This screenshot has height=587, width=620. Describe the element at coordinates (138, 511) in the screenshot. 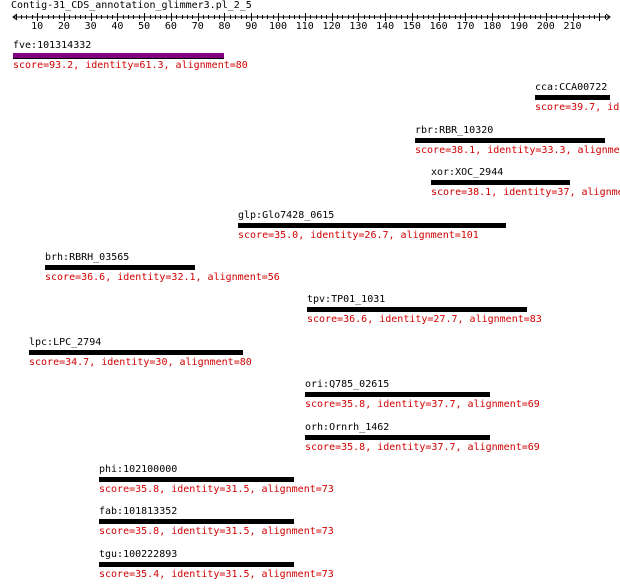

I see `hit-label: fab:101813352` at that location.